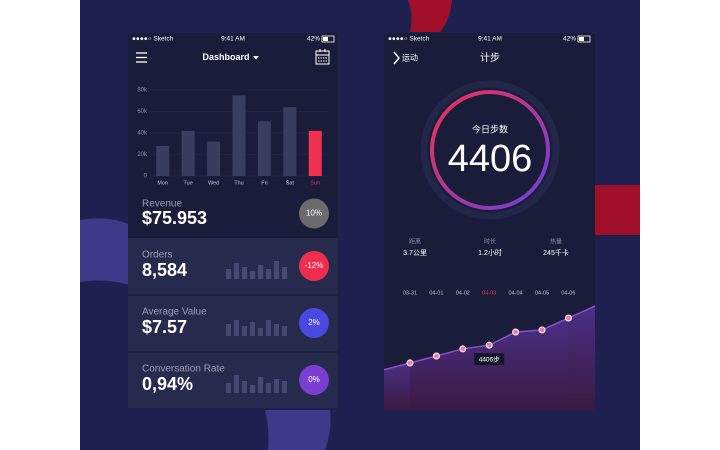  Describe the element at coordinates (490, 159) in the screenshot. I see `today-steps: 4406` at that location.